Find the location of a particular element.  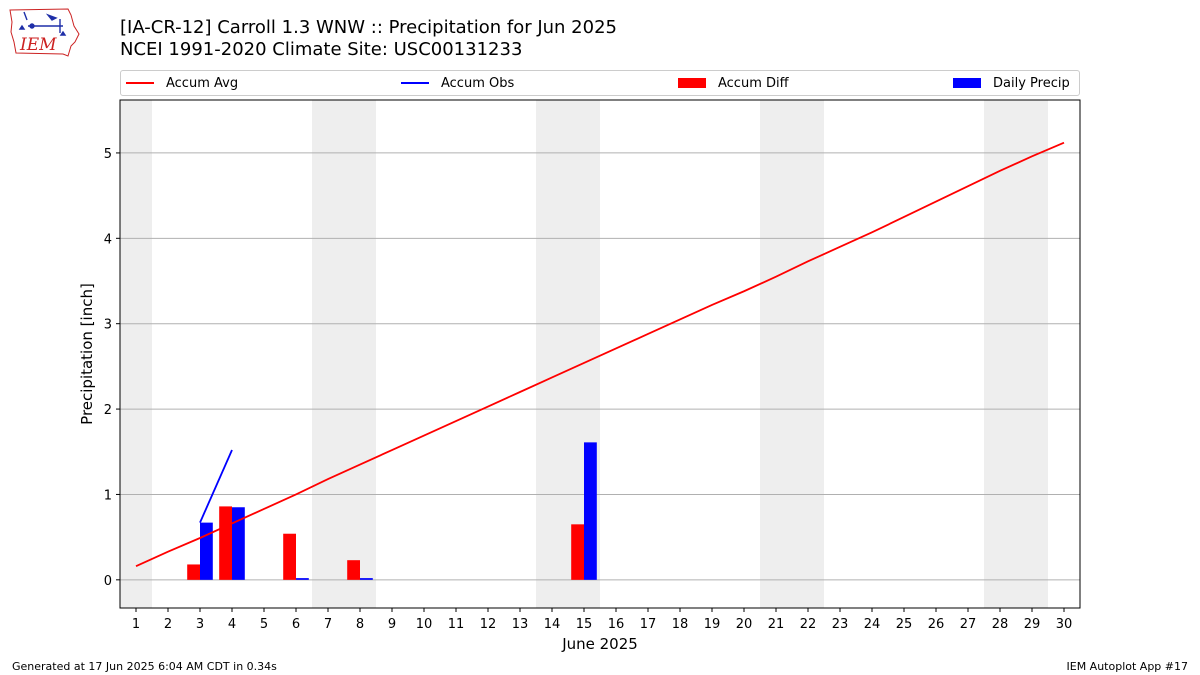

x-tick-label-30: 30 is located at coordinates (1064, 624).